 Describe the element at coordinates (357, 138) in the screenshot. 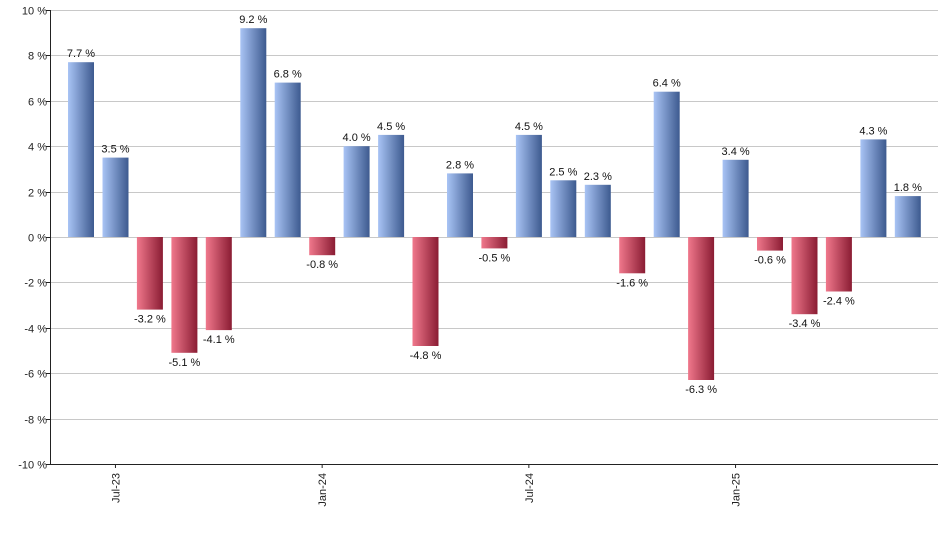

I see `data-label: 4.0 %` at that location.